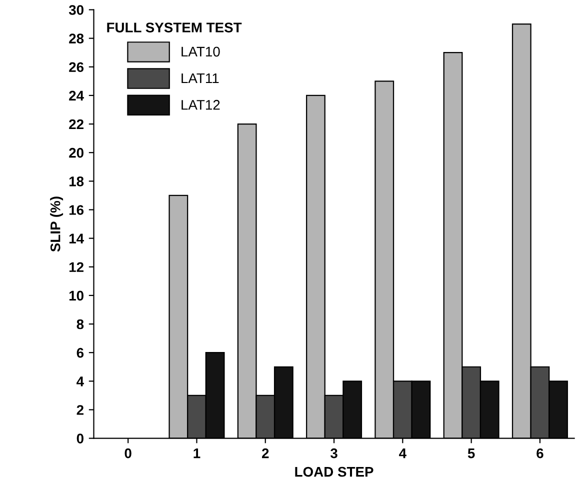  I want to click on x-tick-label: 6, so click(540, 453).